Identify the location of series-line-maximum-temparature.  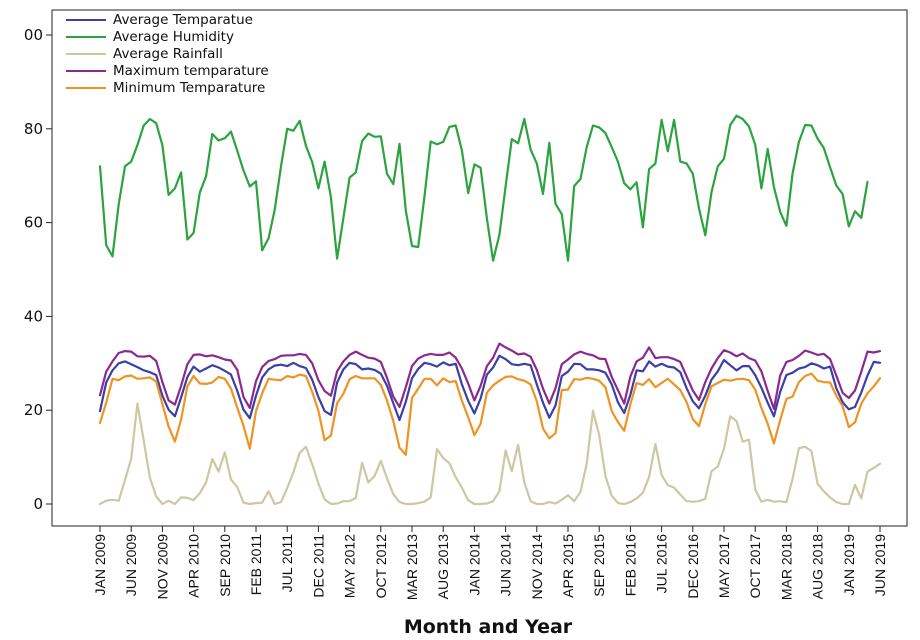
(490, 376).